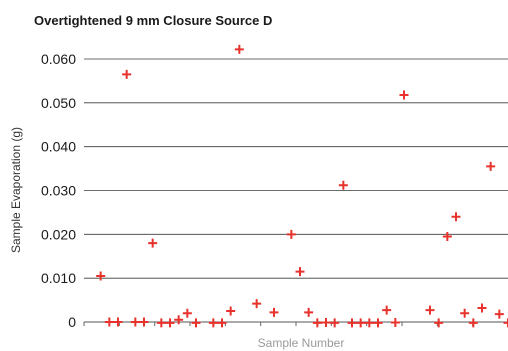 This screenshot has width=508, height=351. What do you see at coordinates (58, 103) in the screenshot?
I see `y-tick-label: 0.050` at bounding box center [58, 103].